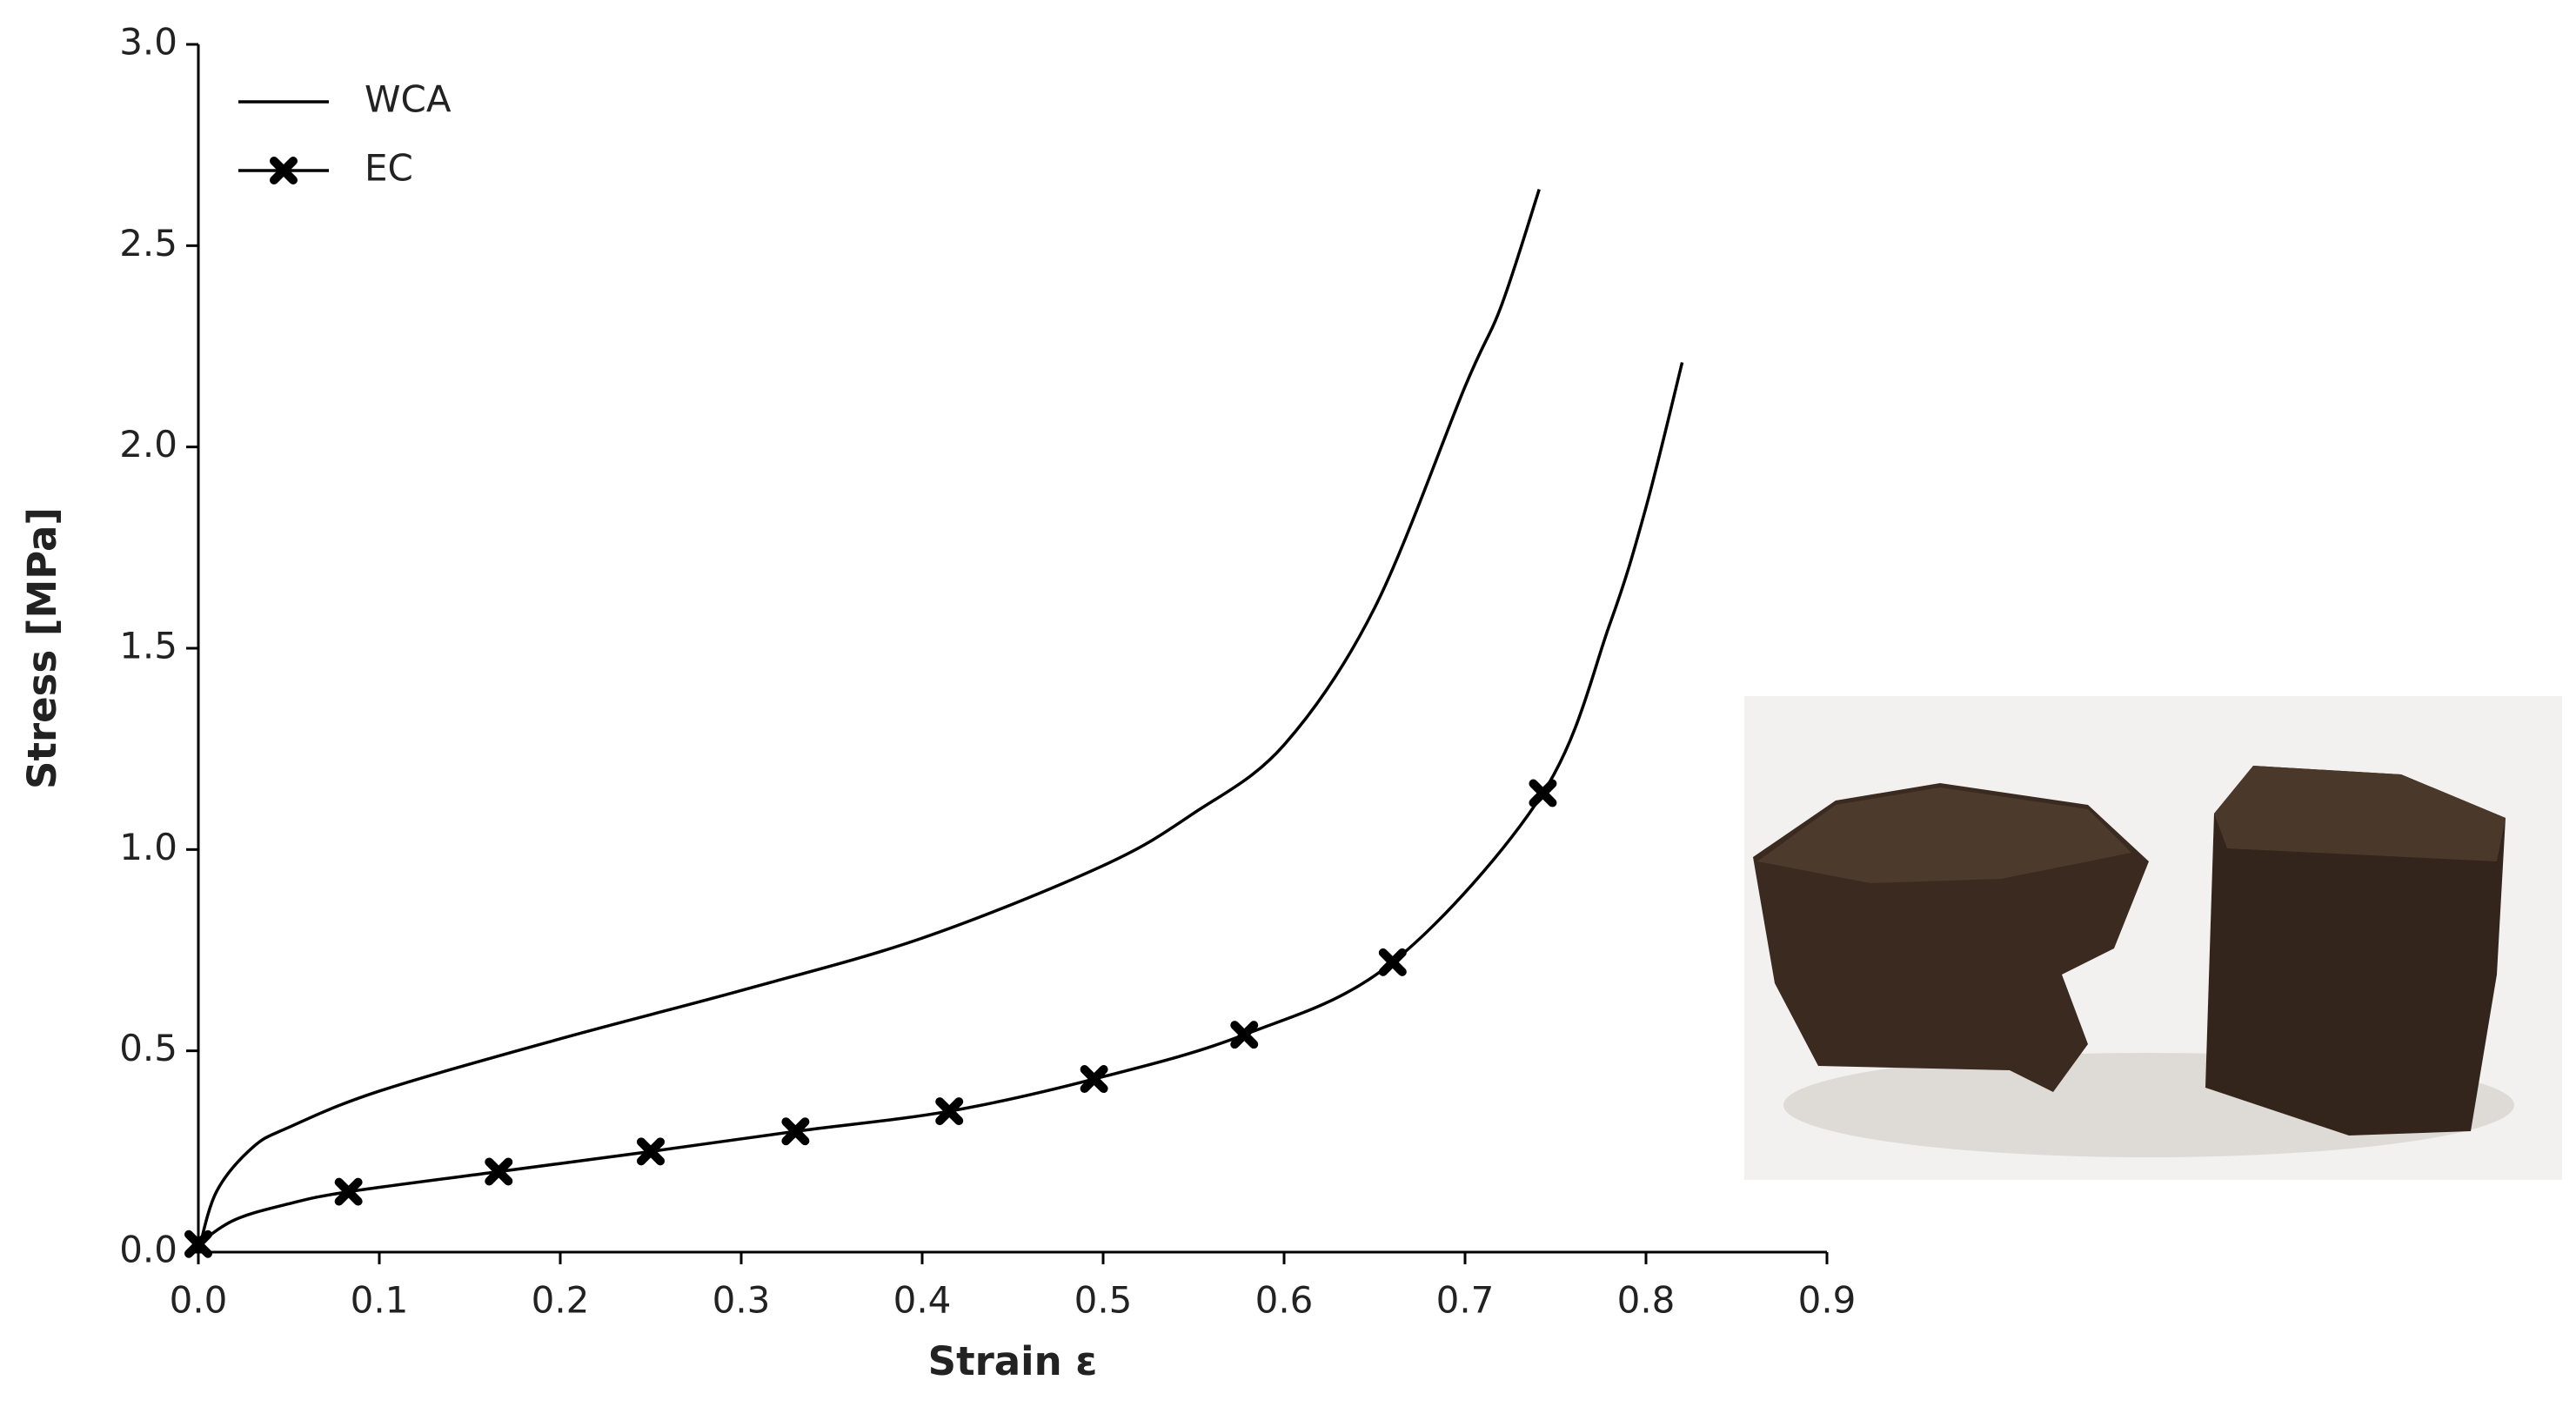  Describe the element at coordinates (1284, 1300) in the screenshot. I see `x-tick-label: 0.6` at that location.